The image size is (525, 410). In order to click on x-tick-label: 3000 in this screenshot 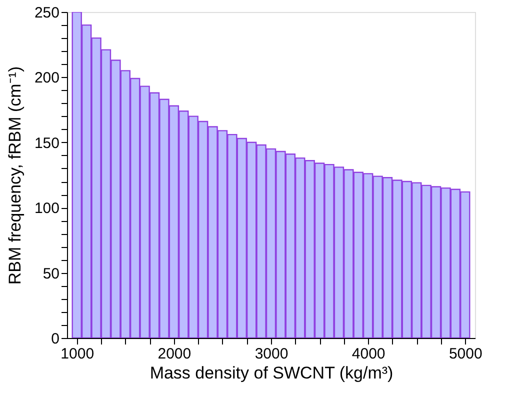, I will do `click(271, 354)`.